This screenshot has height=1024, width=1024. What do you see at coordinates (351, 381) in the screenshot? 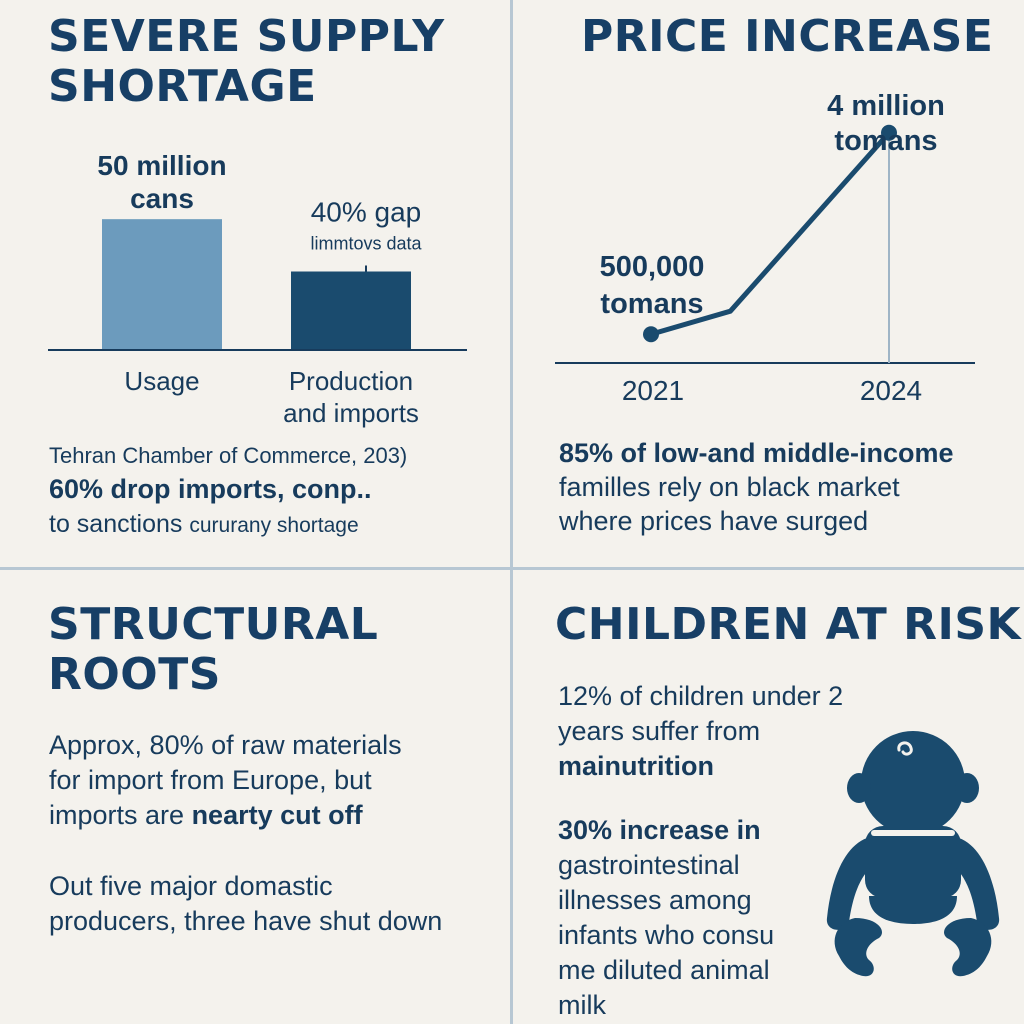
I see `bar-category-label-2-1: Production` at bounding box center [351, 381].